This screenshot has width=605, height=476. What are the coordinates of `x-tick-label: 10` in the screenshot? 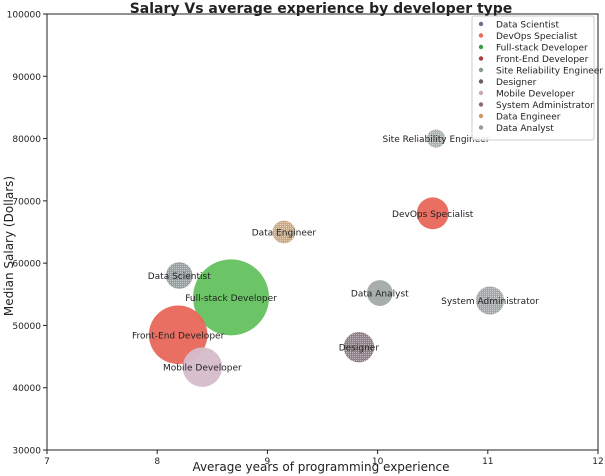 It's located at (378, 462).